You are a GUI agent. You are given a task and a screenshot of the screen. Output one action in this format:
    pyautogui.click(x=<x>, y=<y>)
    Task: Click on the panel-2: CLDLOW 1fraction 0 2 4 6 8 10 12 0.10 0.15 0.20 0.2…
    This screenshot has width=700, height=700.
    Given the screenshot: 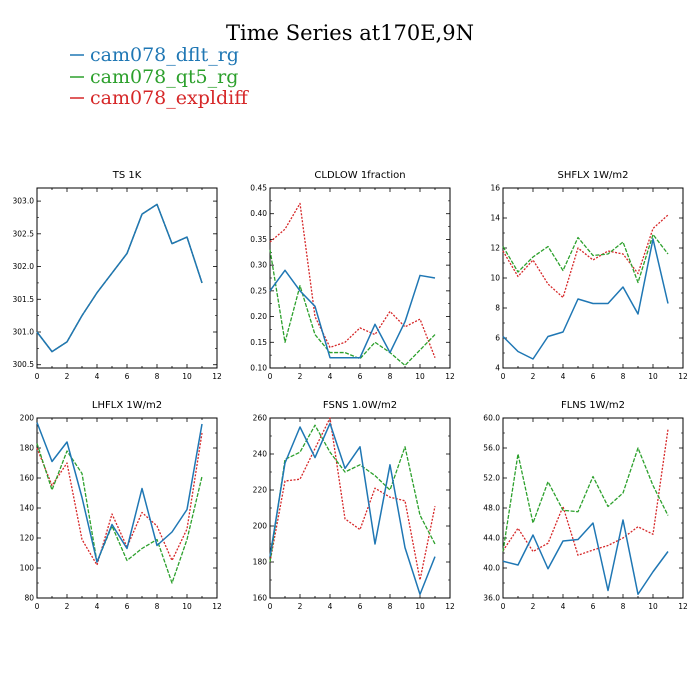 What is the action you would take?
    pyautogui.click(x=352, y=275)
    